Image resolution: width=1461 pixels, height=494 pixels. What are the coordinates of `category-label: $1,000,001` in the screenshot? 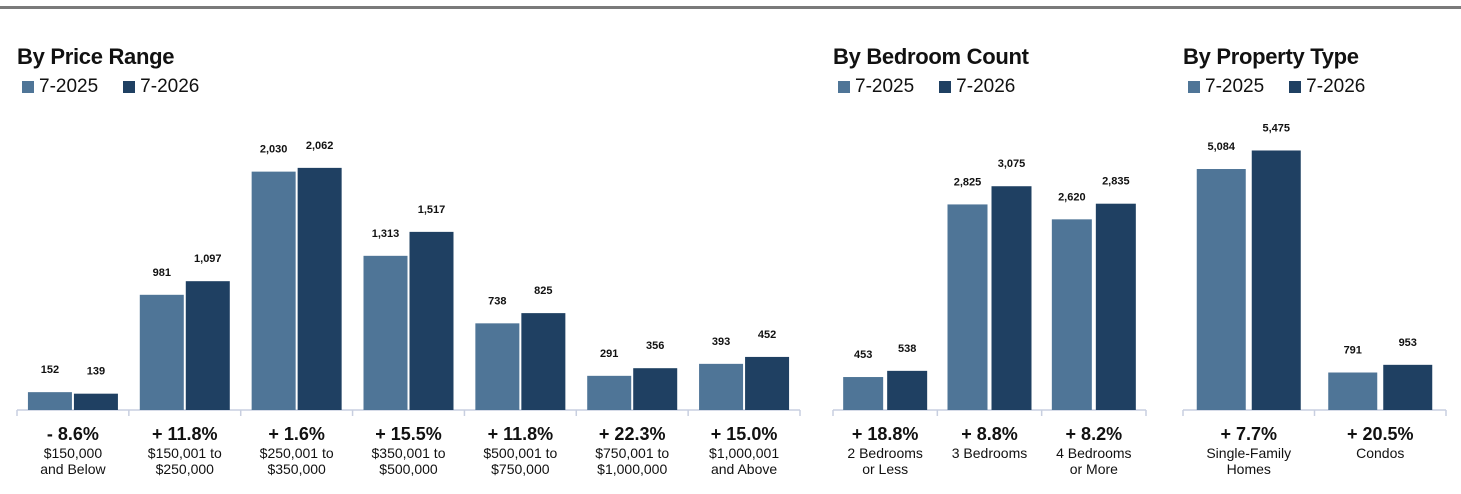 It's located at (744, 453).